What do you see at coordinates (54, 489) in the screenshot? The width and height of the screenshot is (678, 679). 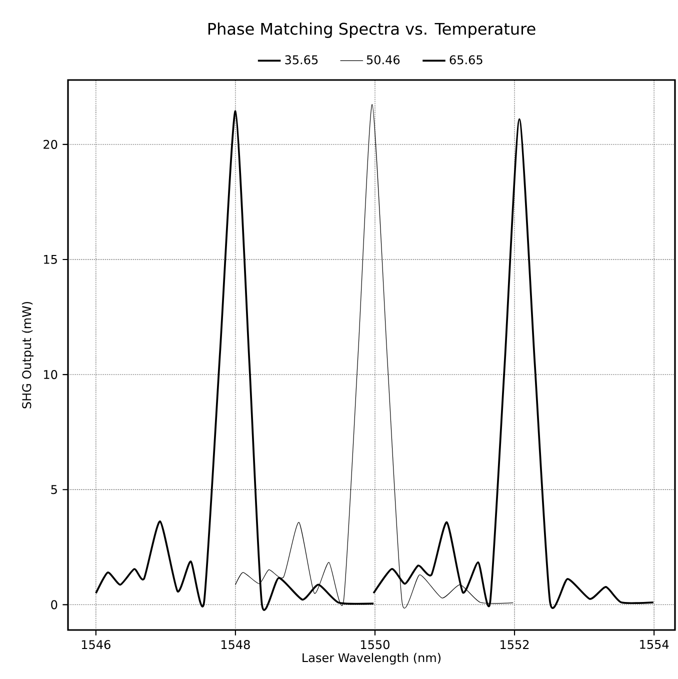 I see `y-tick-label: 5` at bounding box center [54, 489].